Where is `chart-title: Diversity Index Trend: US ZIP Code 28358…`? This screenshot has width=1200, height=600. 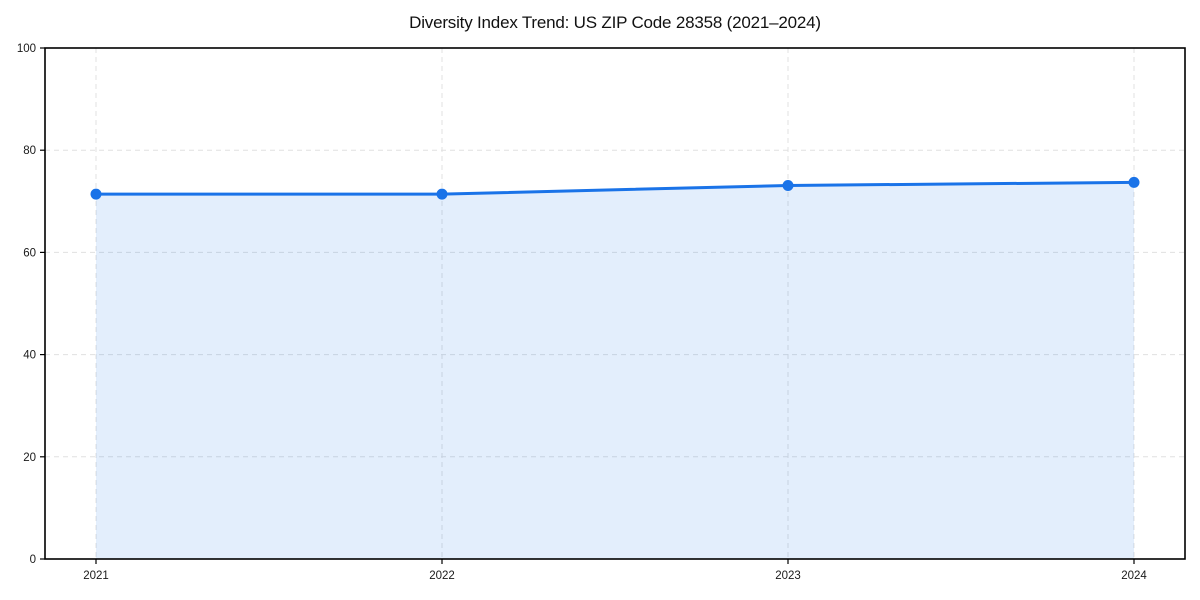
chart-title: Diversity Index Trend: US ZIP Code 28358… is located at coordinates (615, 22).